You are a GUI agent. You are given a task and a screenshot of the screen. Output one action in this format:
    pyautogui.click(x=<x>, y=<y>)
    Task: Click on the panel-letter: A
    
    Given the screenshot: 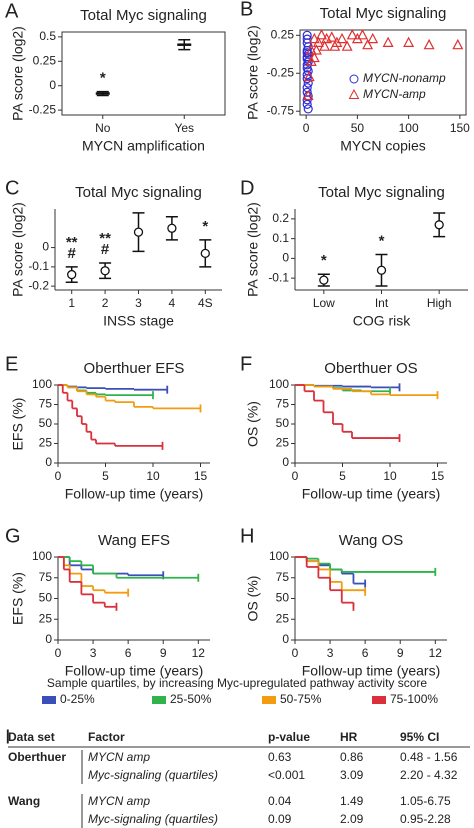 What is the action you would take?
    pyautogui.click(x=12, y=11)
    